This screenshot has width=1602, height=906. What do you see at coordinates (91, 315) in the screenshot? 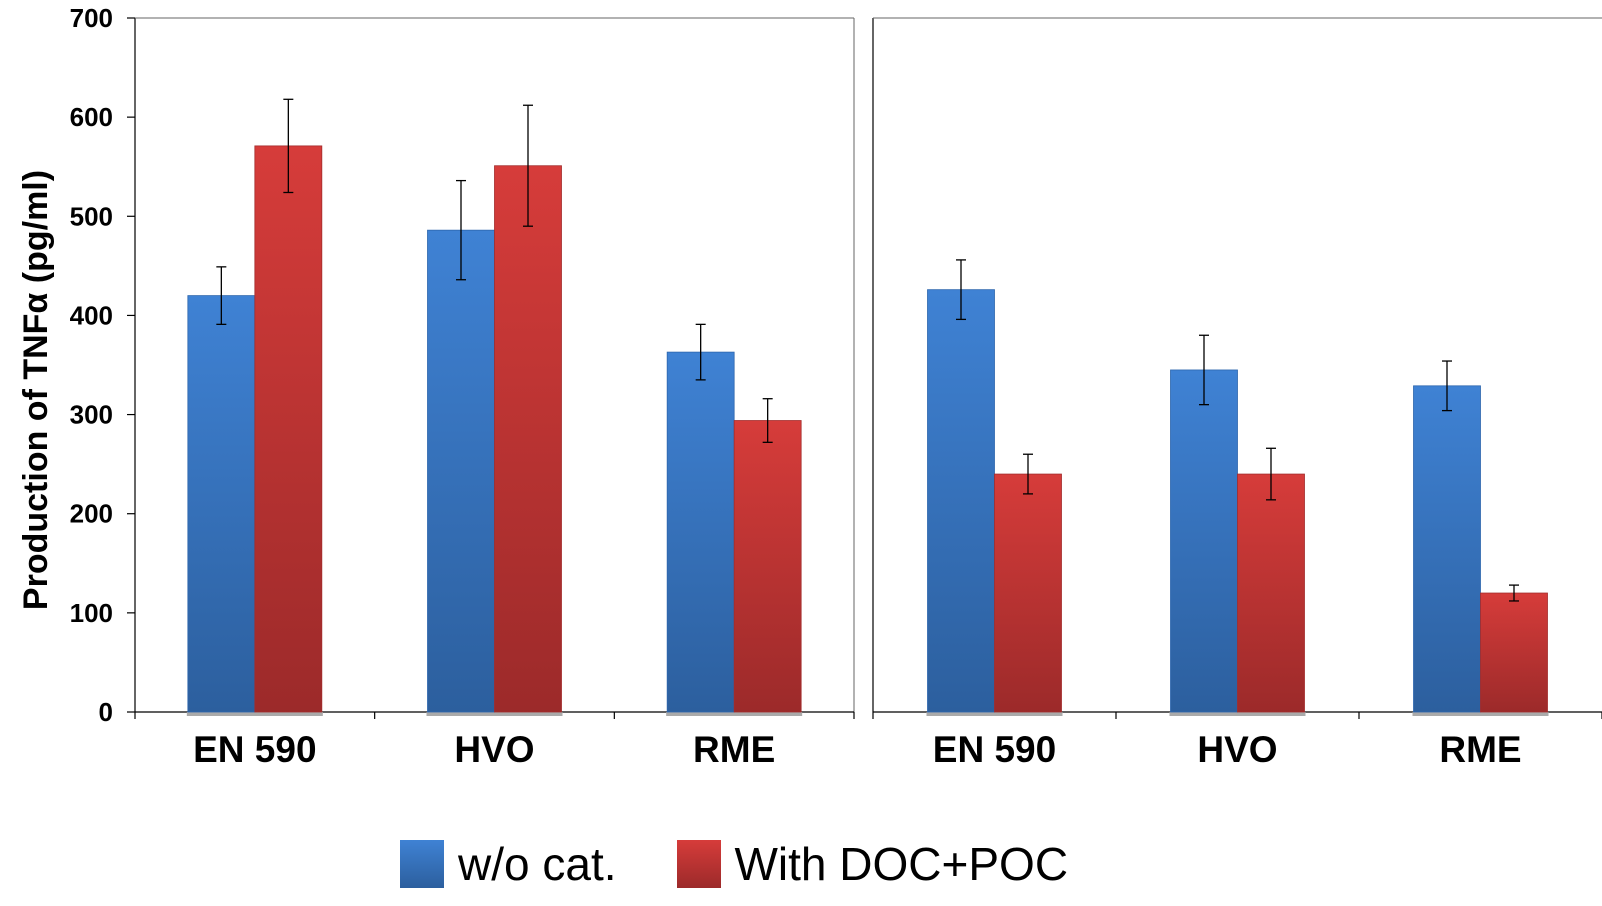
I see `y-tick-label: 400` at bounding box center [91, 315].